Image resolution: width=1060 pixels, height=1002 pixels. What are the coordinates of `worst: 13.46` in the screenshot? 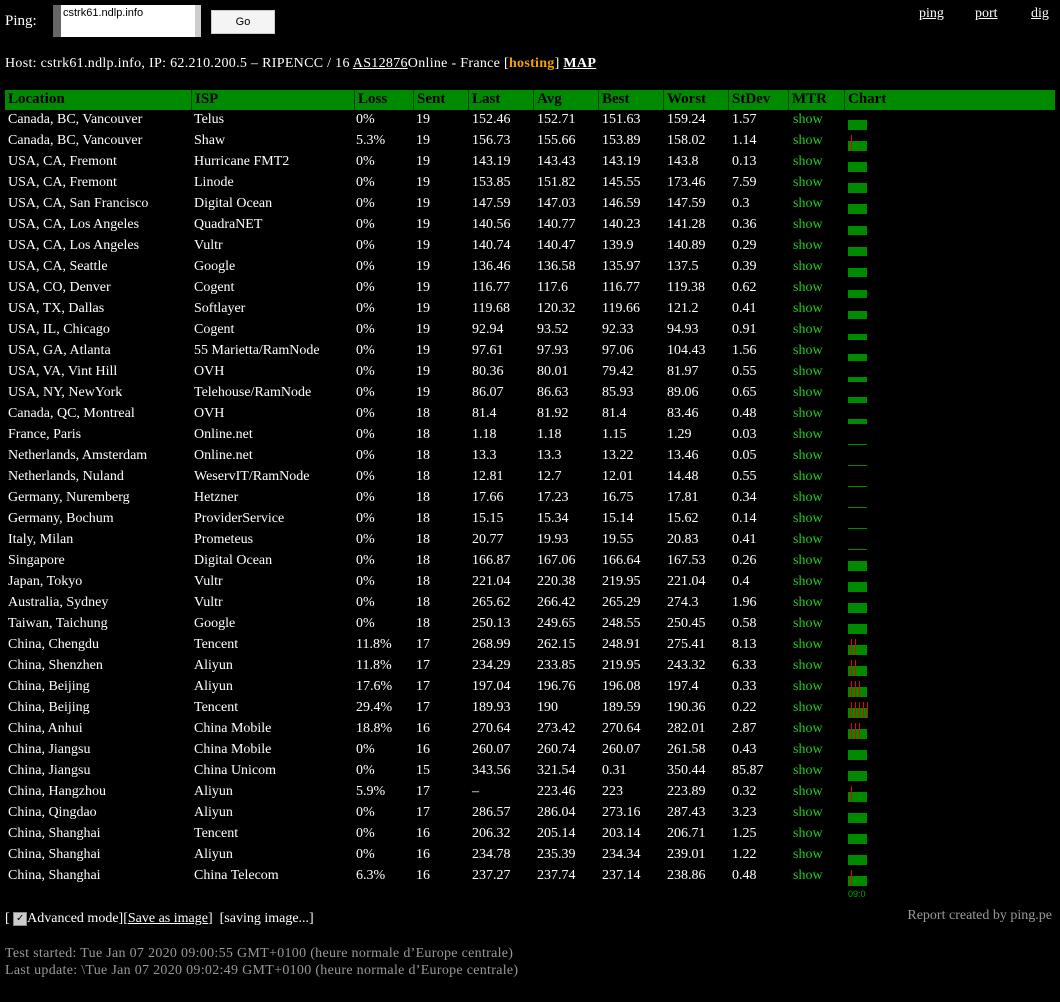 It's located at (683, 455).